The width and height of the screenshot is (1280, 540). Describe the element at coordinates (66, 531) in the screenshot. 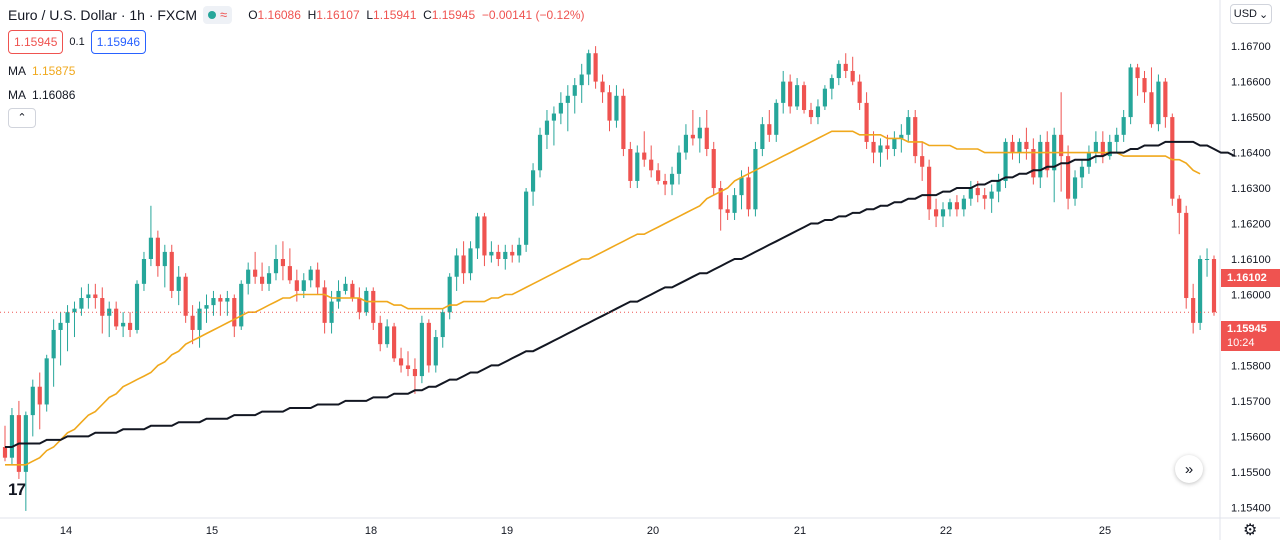

I see `x-tick-label: 14` at that location.